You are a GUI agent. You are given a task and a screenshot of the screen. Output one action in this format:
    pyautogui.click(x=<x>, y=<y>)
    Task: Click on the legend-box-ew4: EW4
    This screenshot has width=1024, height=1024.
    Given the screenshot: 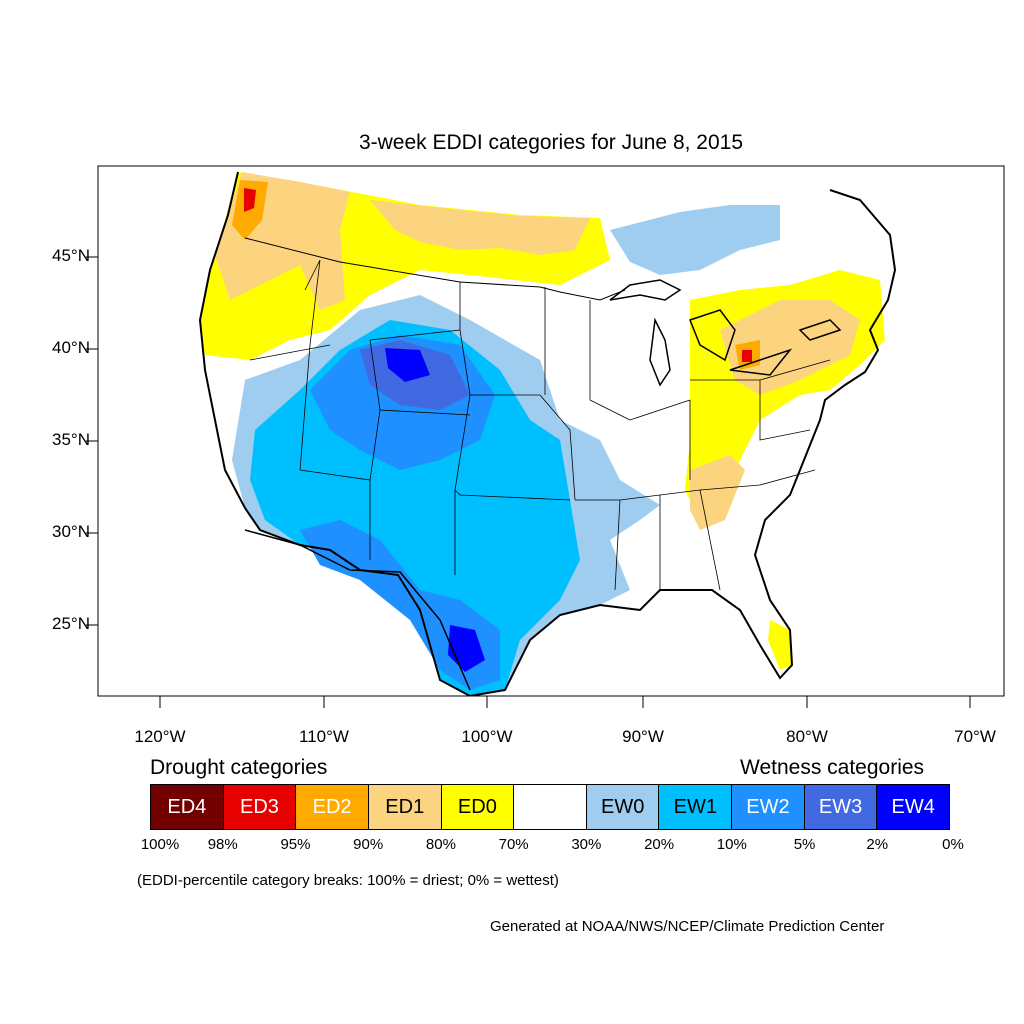 What is the action you would take?
    pyautogui.click(x=913, y=807)
    